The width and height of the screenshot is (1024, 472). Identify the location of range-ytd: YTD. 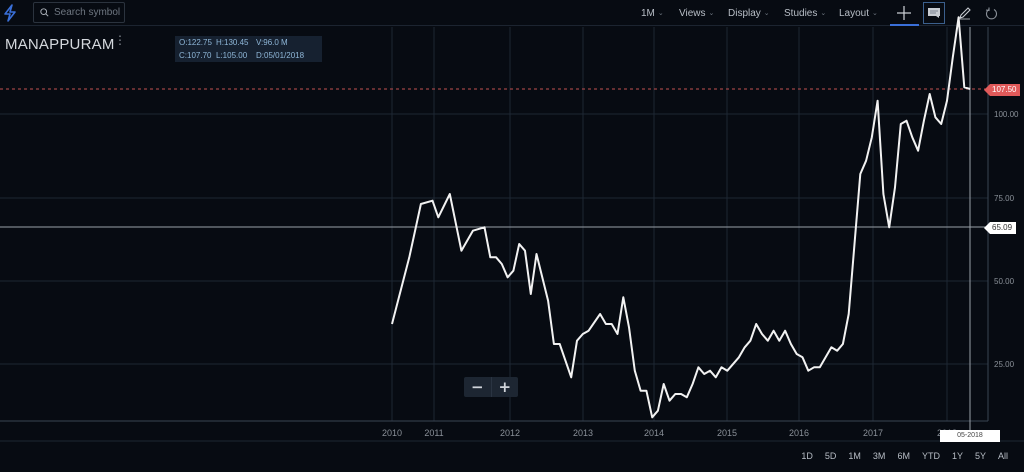
(930, 456).